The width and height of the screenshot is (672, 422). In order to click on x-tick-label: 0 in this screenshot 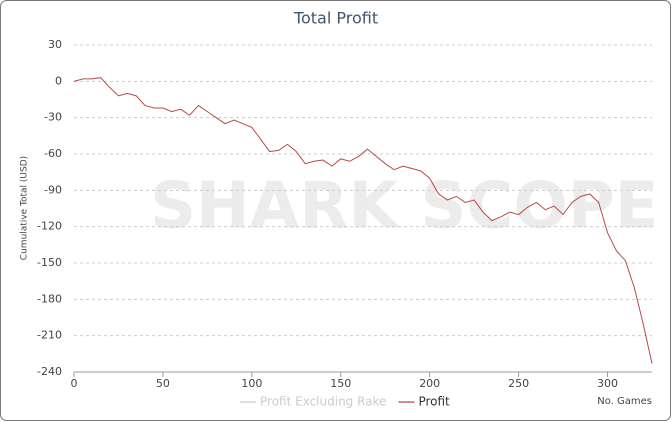, I will do `click(74, 383)`.